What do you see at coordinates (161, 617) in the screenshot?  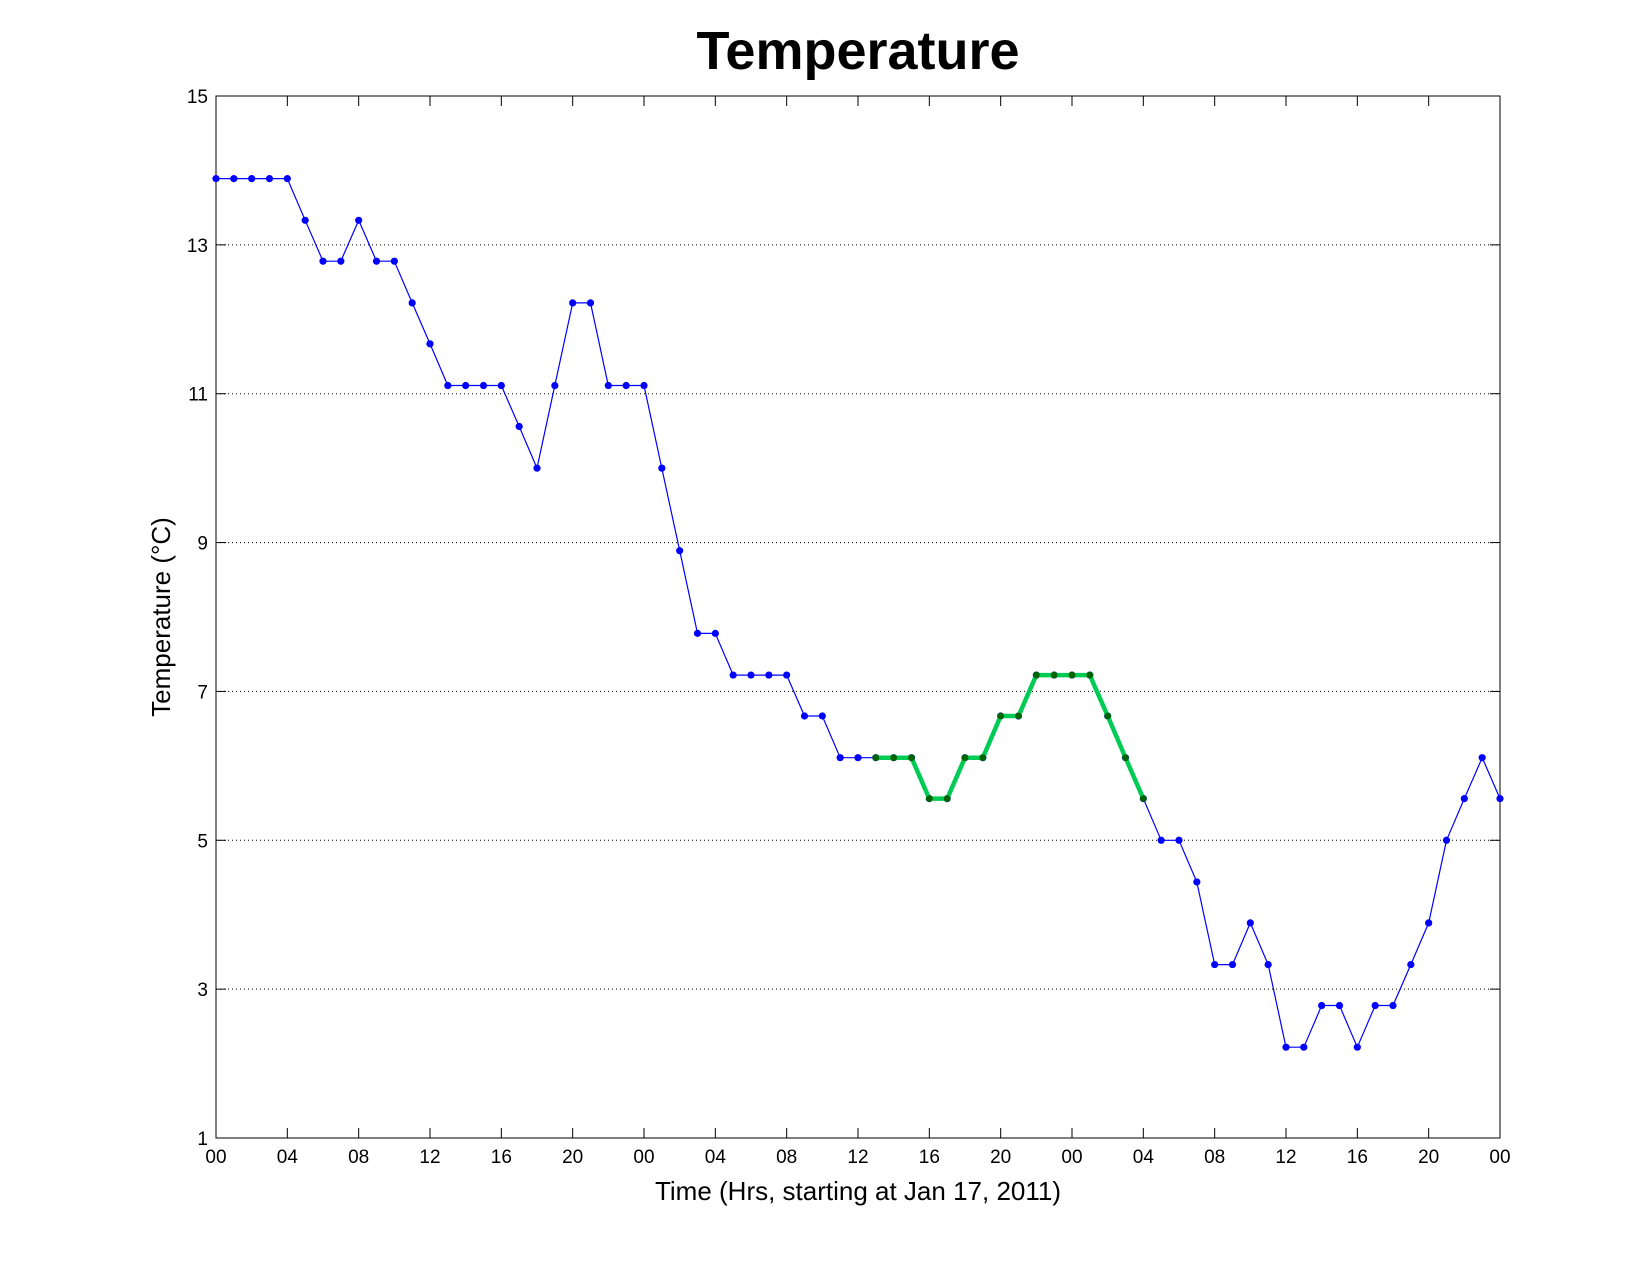 I see `y-axis-label: Temperature (°C)` at bounding box center [161, 617].